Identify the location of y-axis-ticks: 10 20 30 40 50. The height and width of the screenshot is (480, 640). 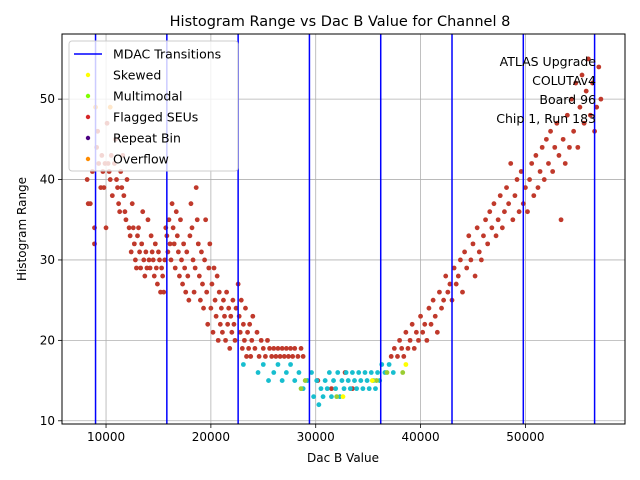
(51, 260).